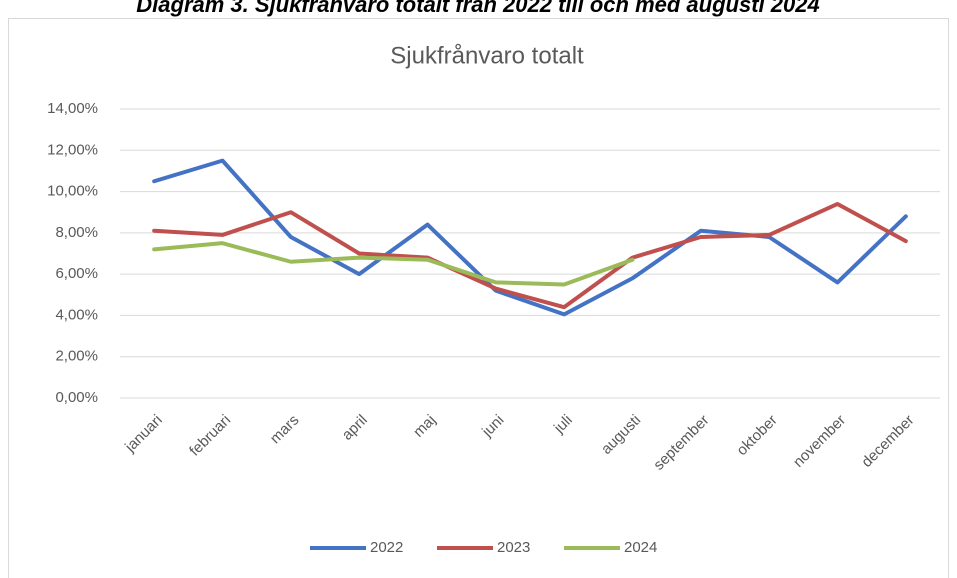 The image size is (957, 578). Describe the element at coordinates (621, 435) in the screenshot. I see `x-tick-label: augusti` at that location.